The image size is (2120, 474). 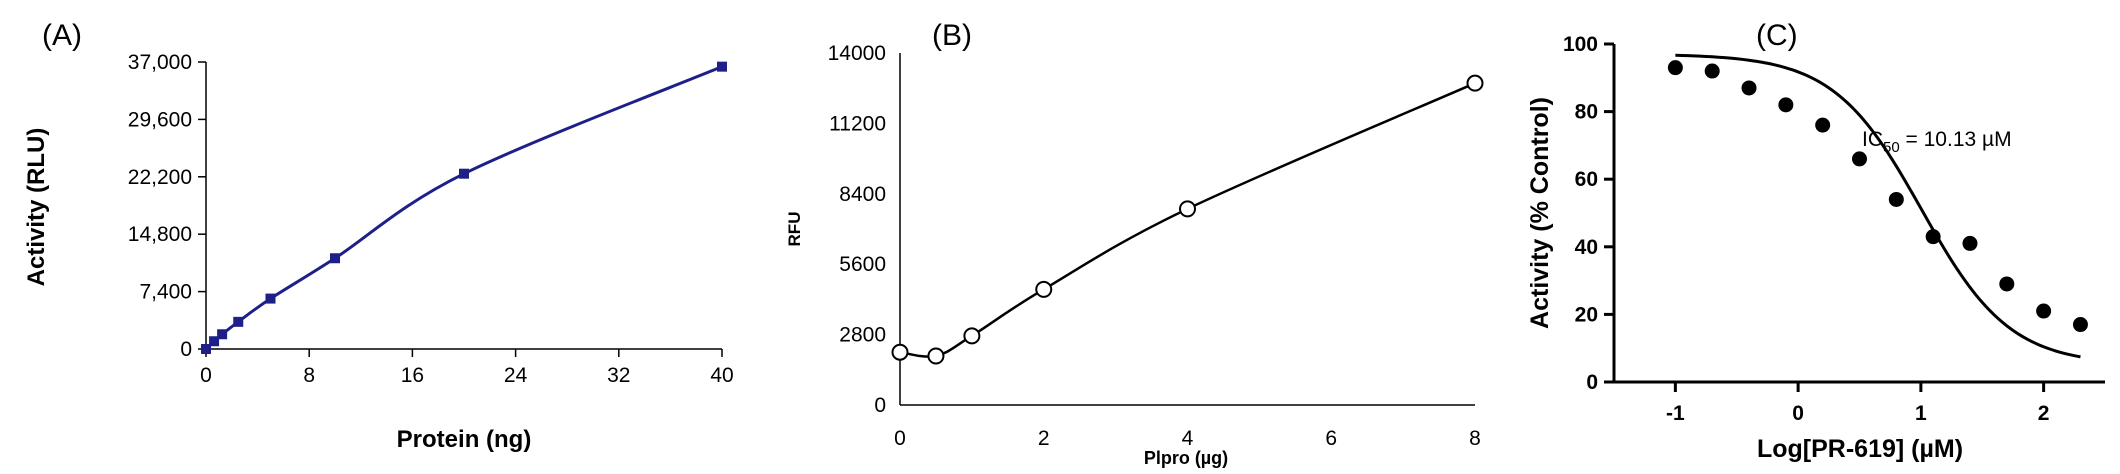 What do you see at coordinates (1860, 449) in the screenshot?
I see `panel-c-x-label: Log[PR-619] (µM)` at bounding box center [1860, 449].